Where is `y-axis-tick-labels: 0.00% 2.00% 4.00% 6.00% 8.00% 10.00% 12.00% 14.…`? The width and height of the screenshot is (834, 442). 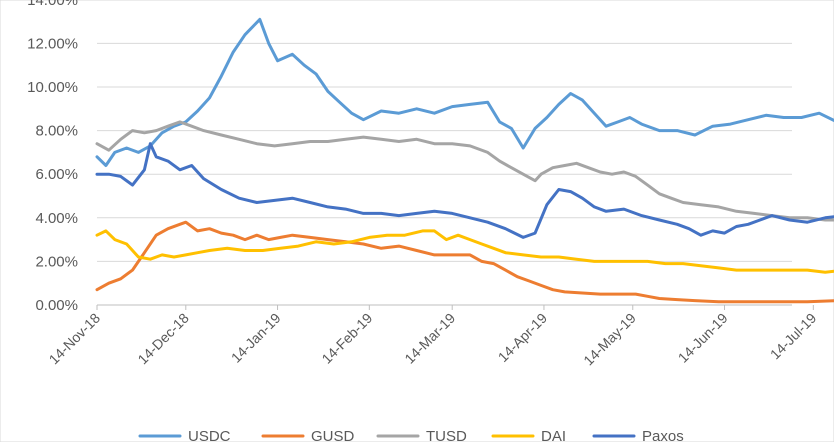 y-axis-tick-labels: 0.00% 2.00% 4.00% 6.00% 8.00% 10.00% 12.00% 14.… is located at coordinates (52, 157).